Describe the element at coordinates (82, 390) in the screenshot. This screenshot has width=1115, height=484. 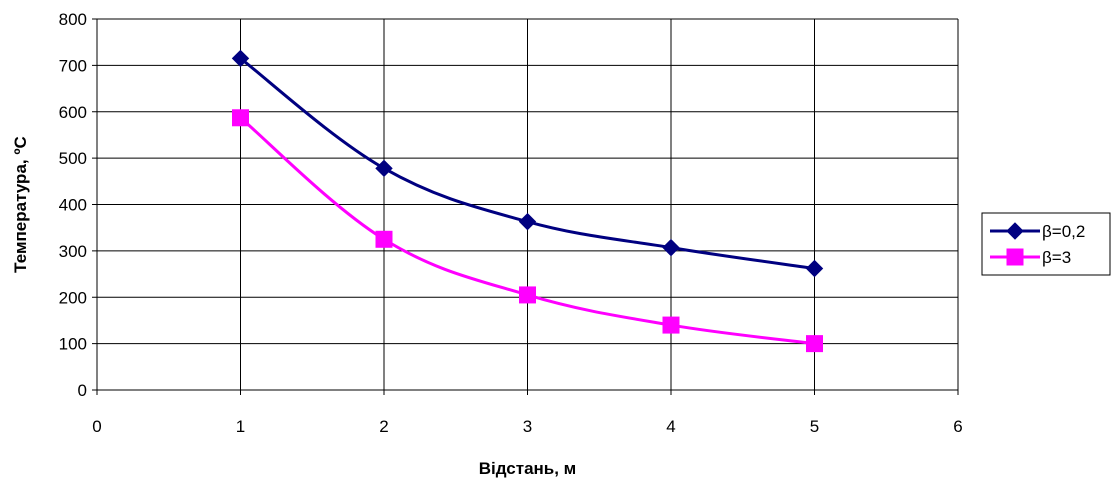
I see `y-tick-label: 0` at that location.